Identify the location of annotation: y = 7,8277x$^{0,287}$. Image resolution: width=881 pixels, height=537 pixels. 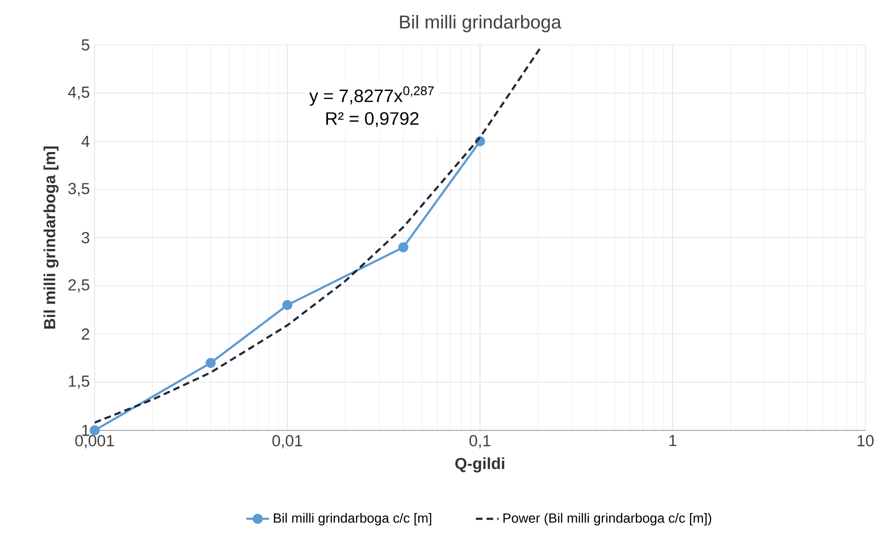
(371, 96).